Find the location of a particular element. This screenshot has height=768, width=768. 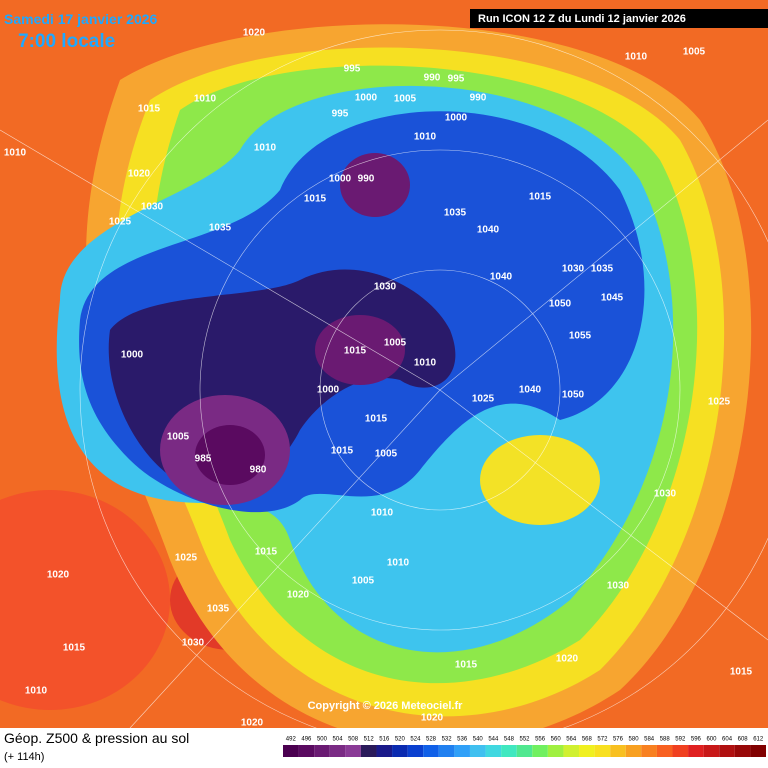

legend-label: 580 is located at coordinates (634, 740).